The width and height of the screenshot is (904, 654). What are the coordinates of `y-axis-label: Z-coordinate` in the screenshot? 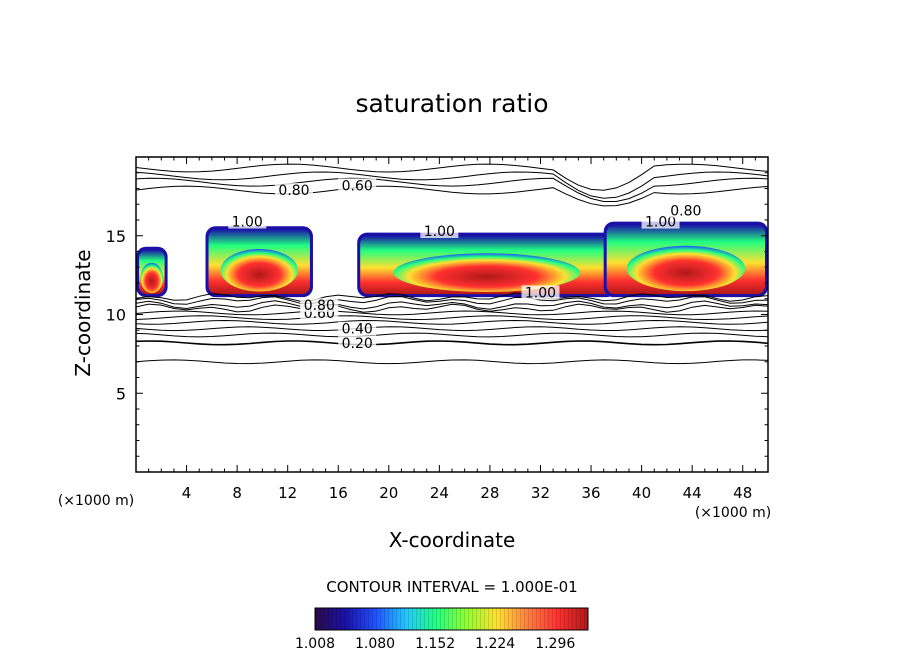 It's located at (83, 312).